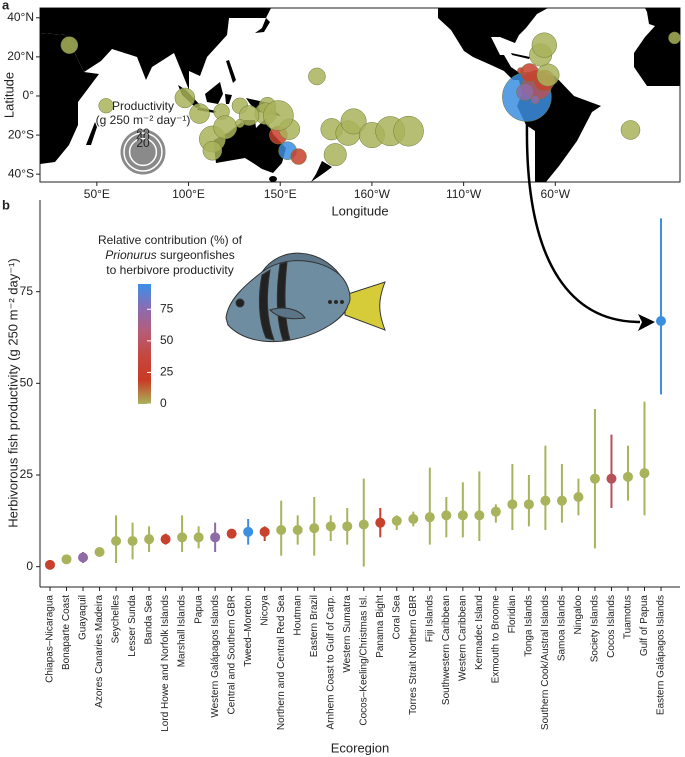  I want to click on y-axis-title: Latitude, so click(8, 95).